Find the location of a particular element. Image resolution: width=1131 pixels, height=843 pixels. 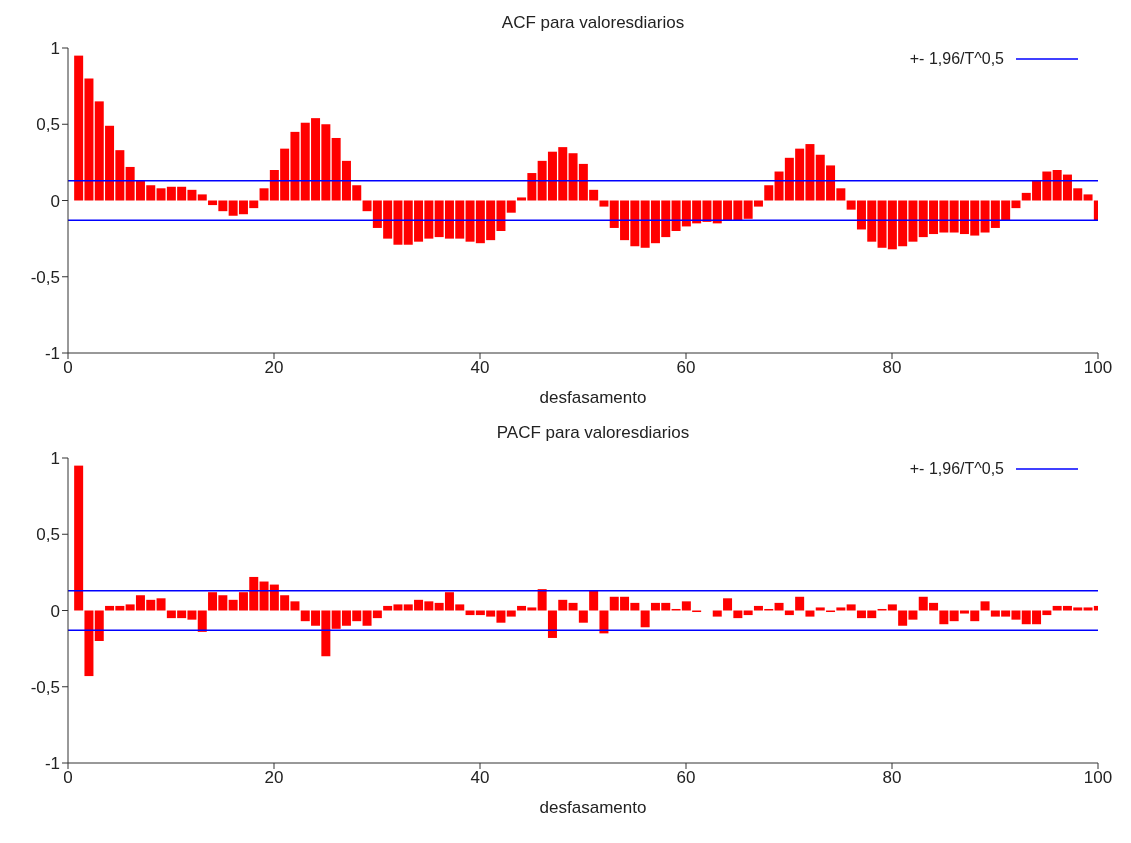

chart-title: ACF para valoresdiarios is located at coordinates (593, 23).